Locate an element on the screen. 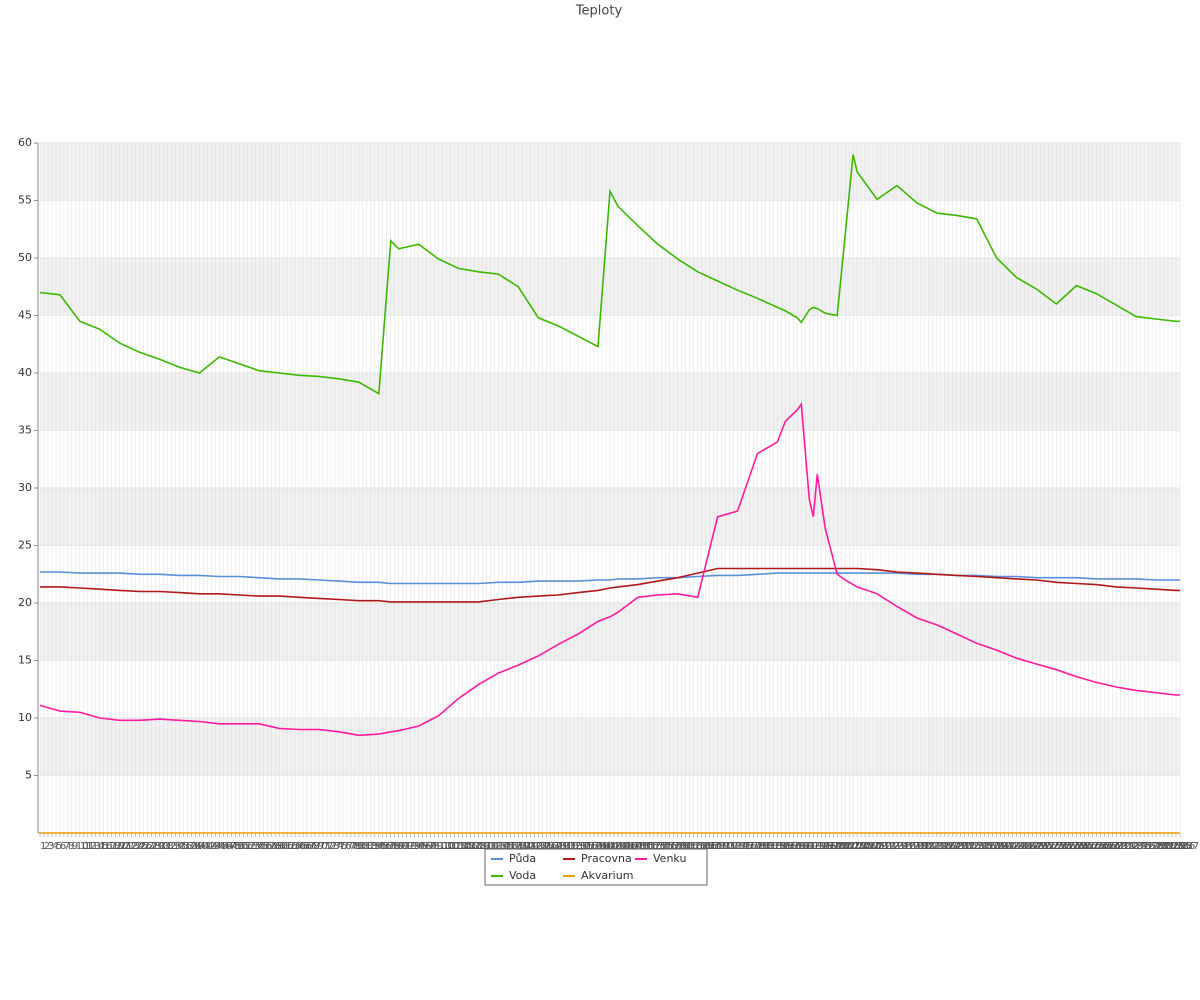  x-tick-label: 48 is located at coordinates (233, 846).